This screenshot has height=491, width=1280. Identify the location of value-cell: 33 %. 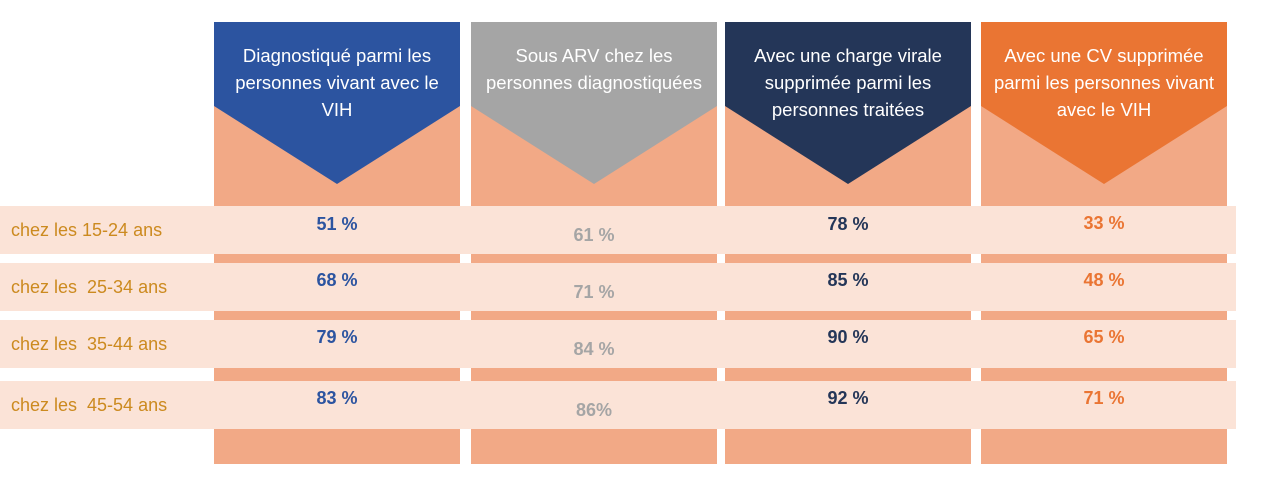
(1104, 223).